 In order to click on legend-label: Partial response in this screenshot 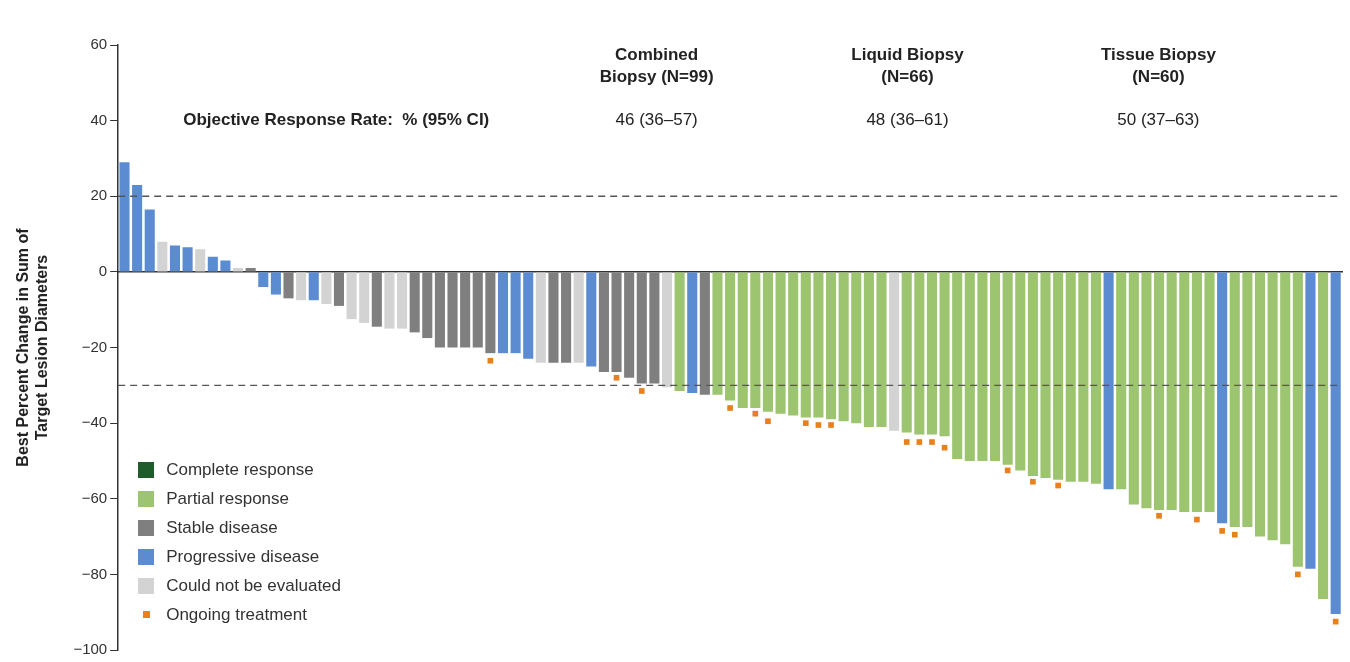, I will do `click(228, 498)`.